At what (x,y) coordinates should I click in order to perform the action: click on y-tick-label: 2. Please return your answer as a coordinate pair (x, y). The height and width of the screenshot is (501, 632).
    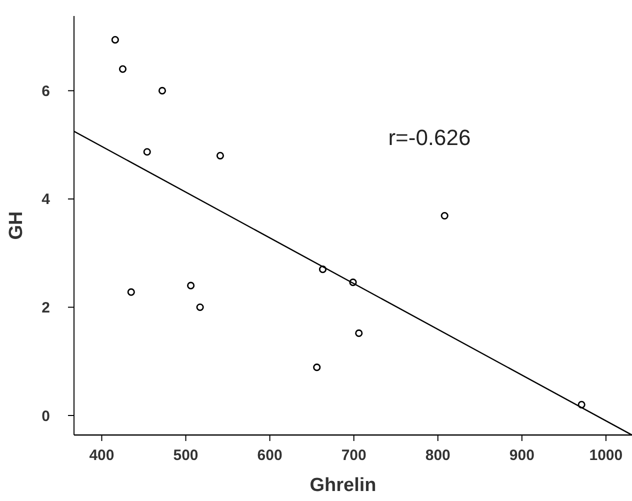
    Looking at the image, I should click on (46, 307).